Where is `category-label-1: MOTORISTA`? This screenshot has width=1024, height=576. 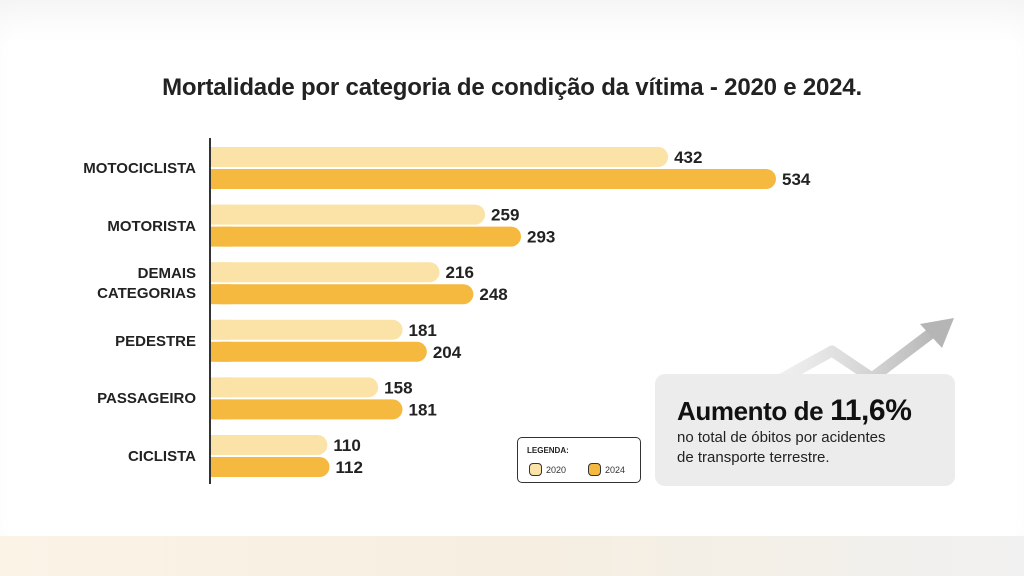 category-label-1: MOTORISTA is located at coordinates (118, 227).